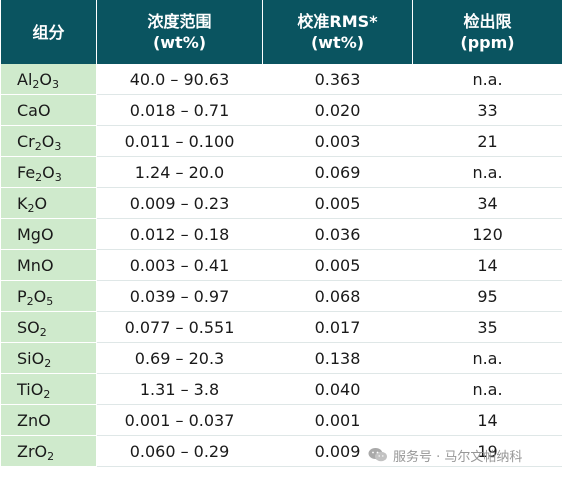 The width and height of the screenshot is (562, 477). Describe the element at coordinates (48, 265) in the screenshot. I see `component-cell: MnO` at that location.